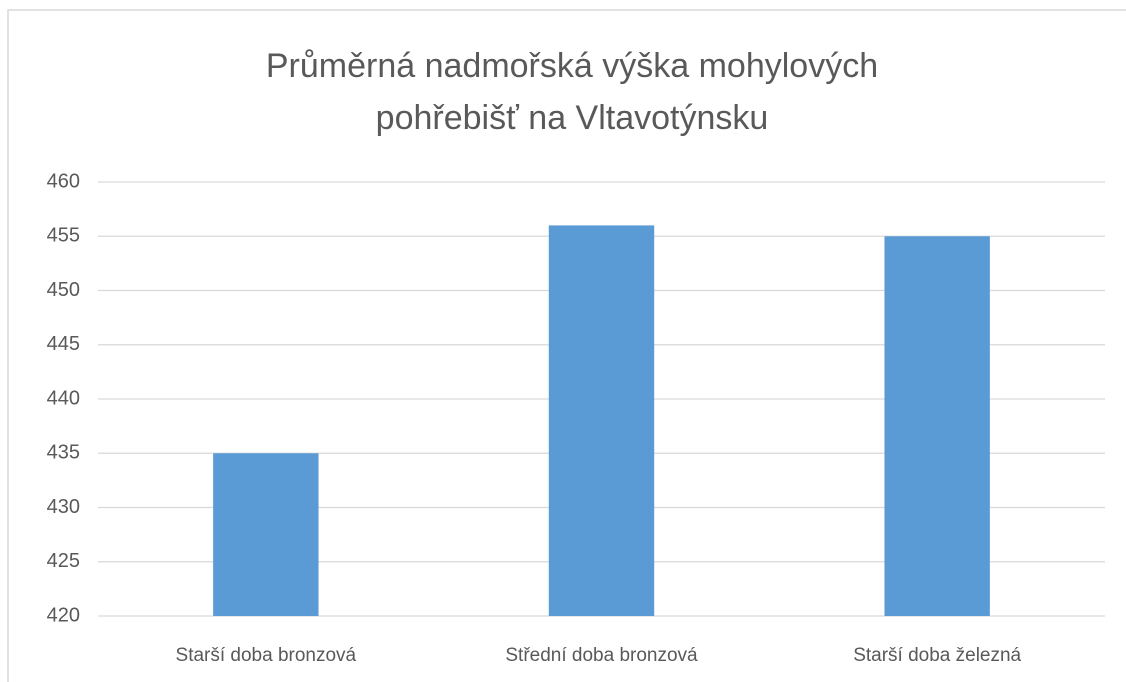  What do you see at coordinates (63, 615) in the screenshot?
I see `y-tick-label: 420` at bounding box center [63, 615].